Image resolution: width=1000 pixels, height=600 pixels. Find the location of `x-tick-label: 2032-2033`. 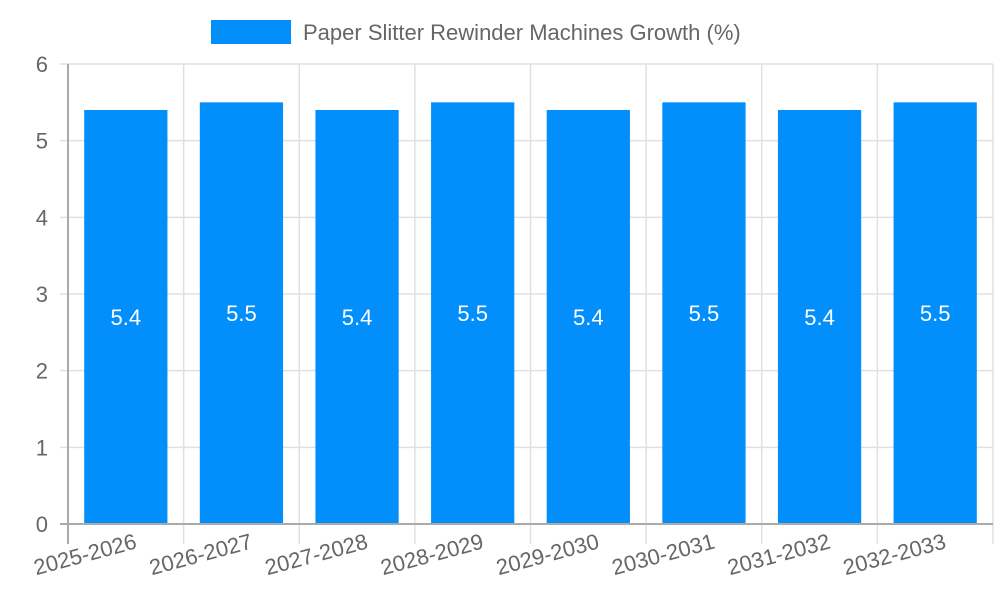

x-tick-label: 2032-2033 is located at coordinates (894, 554).